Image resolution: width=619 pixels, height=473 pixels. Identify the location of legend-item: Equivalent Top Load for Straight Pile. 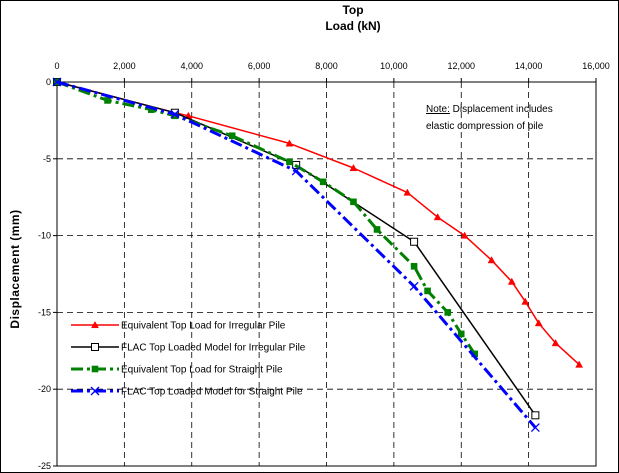
(177, 370).